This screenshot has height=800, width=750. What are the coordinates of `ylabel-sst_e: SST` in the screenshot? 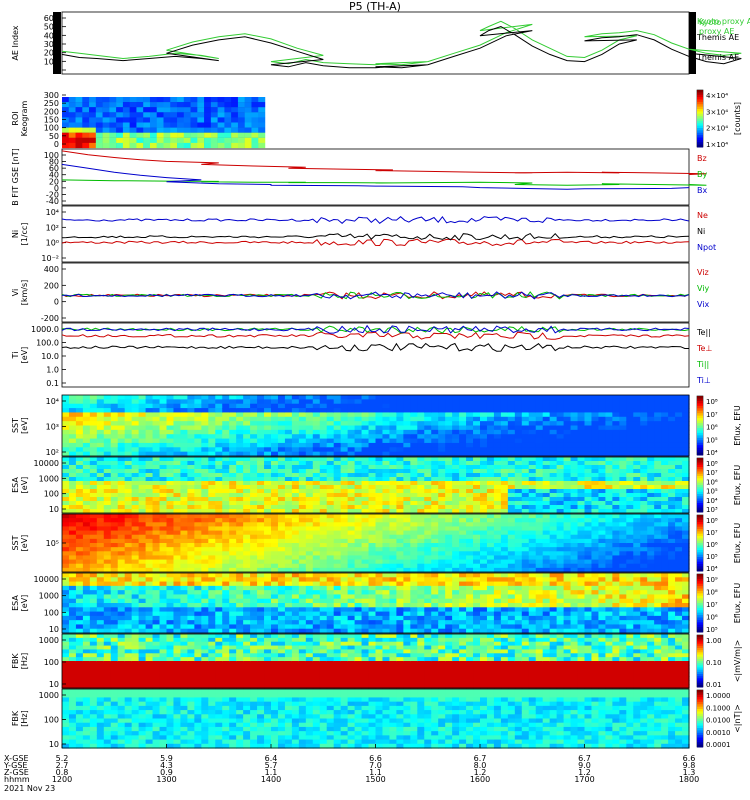 It's located at (15, 542).